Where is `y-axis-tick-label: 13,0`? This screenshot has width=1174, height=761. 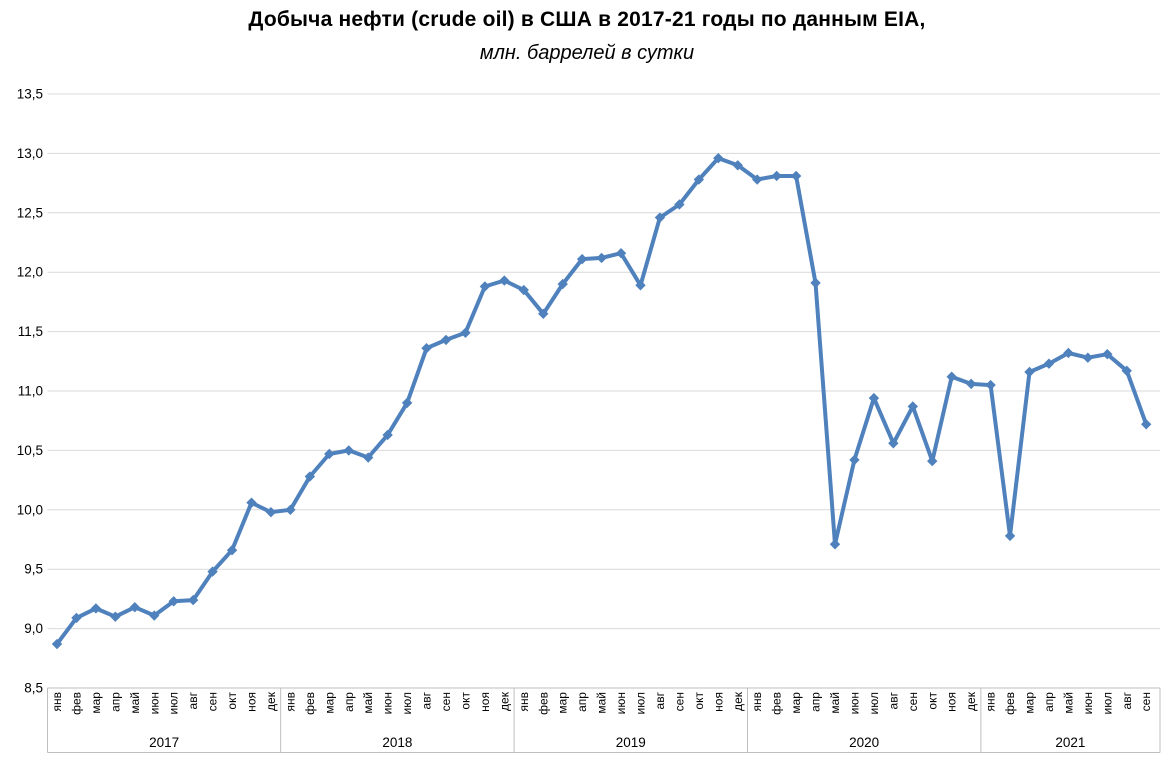 y-axis-tick-label: 13,0 is located at coordinates (30, 153).